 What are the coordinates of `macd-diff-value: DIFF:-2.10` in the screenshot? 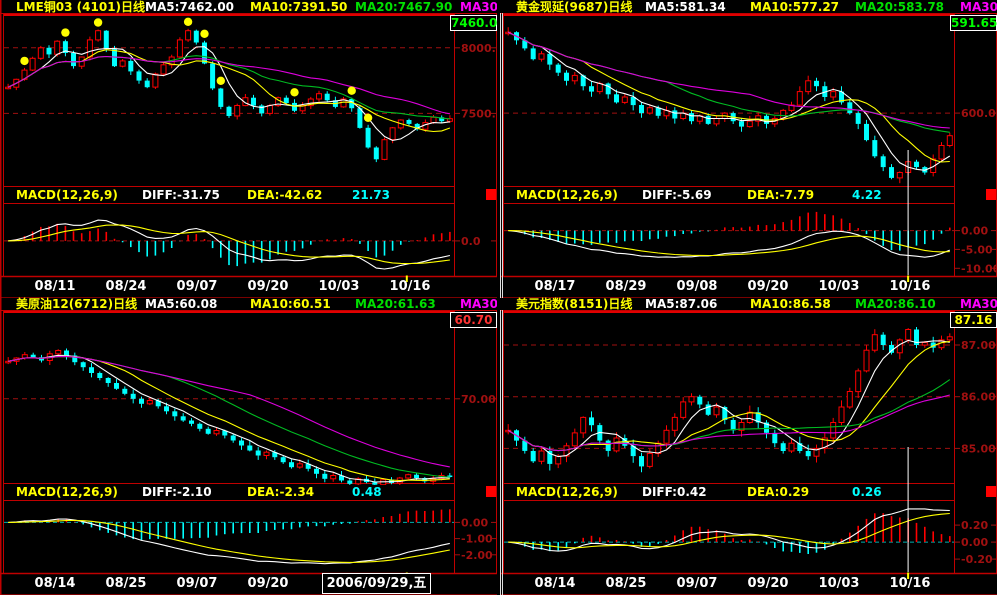 It's located at (177, 492).